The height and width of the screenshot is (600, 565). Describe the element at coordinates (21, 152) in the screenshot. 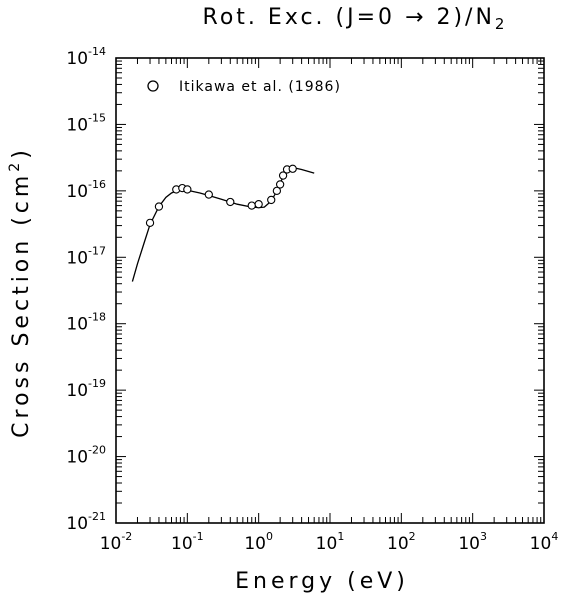

I see `y-axis-title-end: )` at that location.